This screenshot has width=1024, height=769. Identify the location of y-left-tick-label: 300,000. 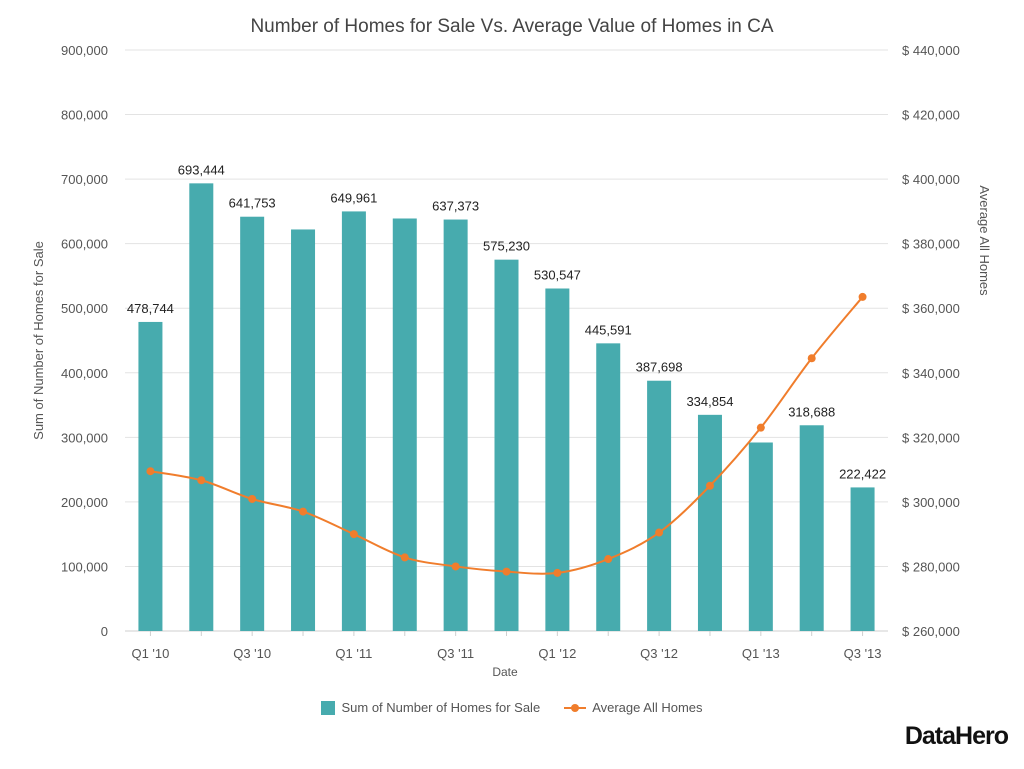
(84, 437).